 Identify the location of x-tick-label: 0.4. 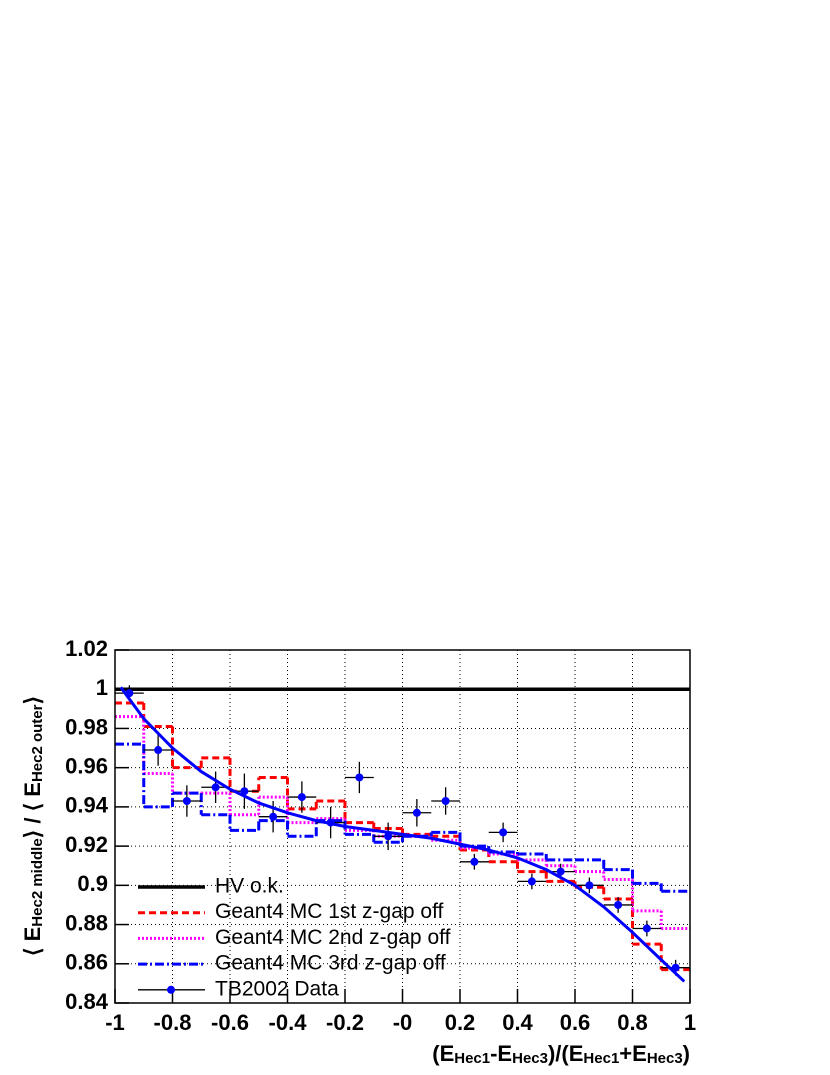
(517, 1022).